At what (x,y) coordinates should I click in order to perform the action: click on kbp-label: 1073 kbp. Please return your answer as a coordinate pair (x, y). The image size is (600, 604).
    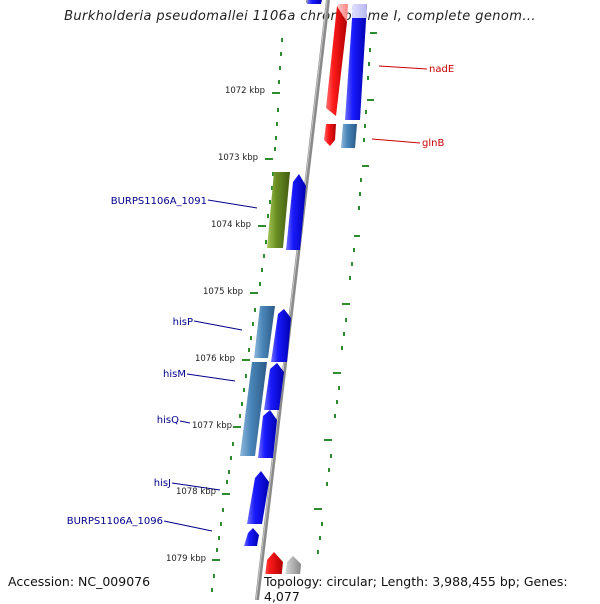
    Looking at the image, I should click on (238, 158).